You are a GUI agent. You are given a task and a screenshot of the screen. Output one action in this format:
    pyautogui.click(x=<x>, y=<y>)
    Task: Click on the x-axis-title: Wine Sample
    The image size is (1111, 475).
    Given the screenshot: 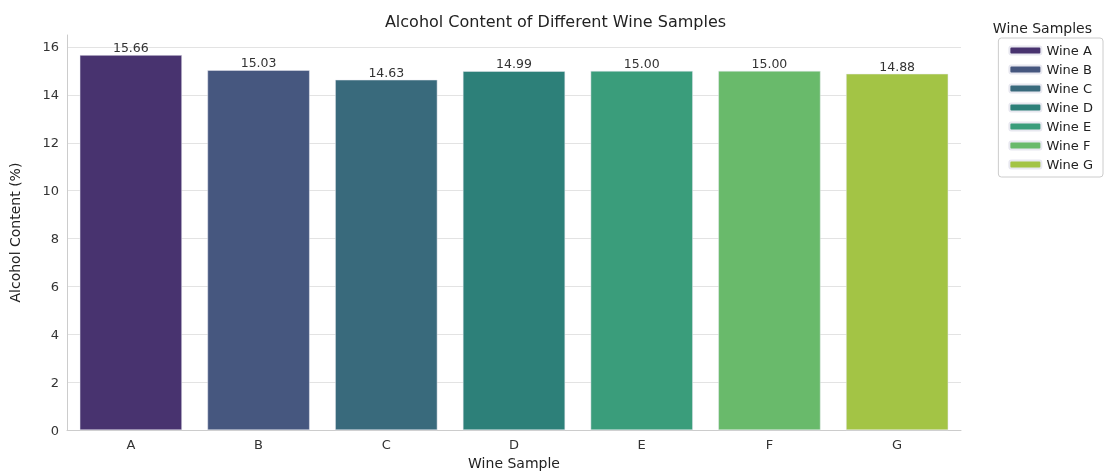 What is the action you would take?
    pyautogui.click(x=514, y=463)
    